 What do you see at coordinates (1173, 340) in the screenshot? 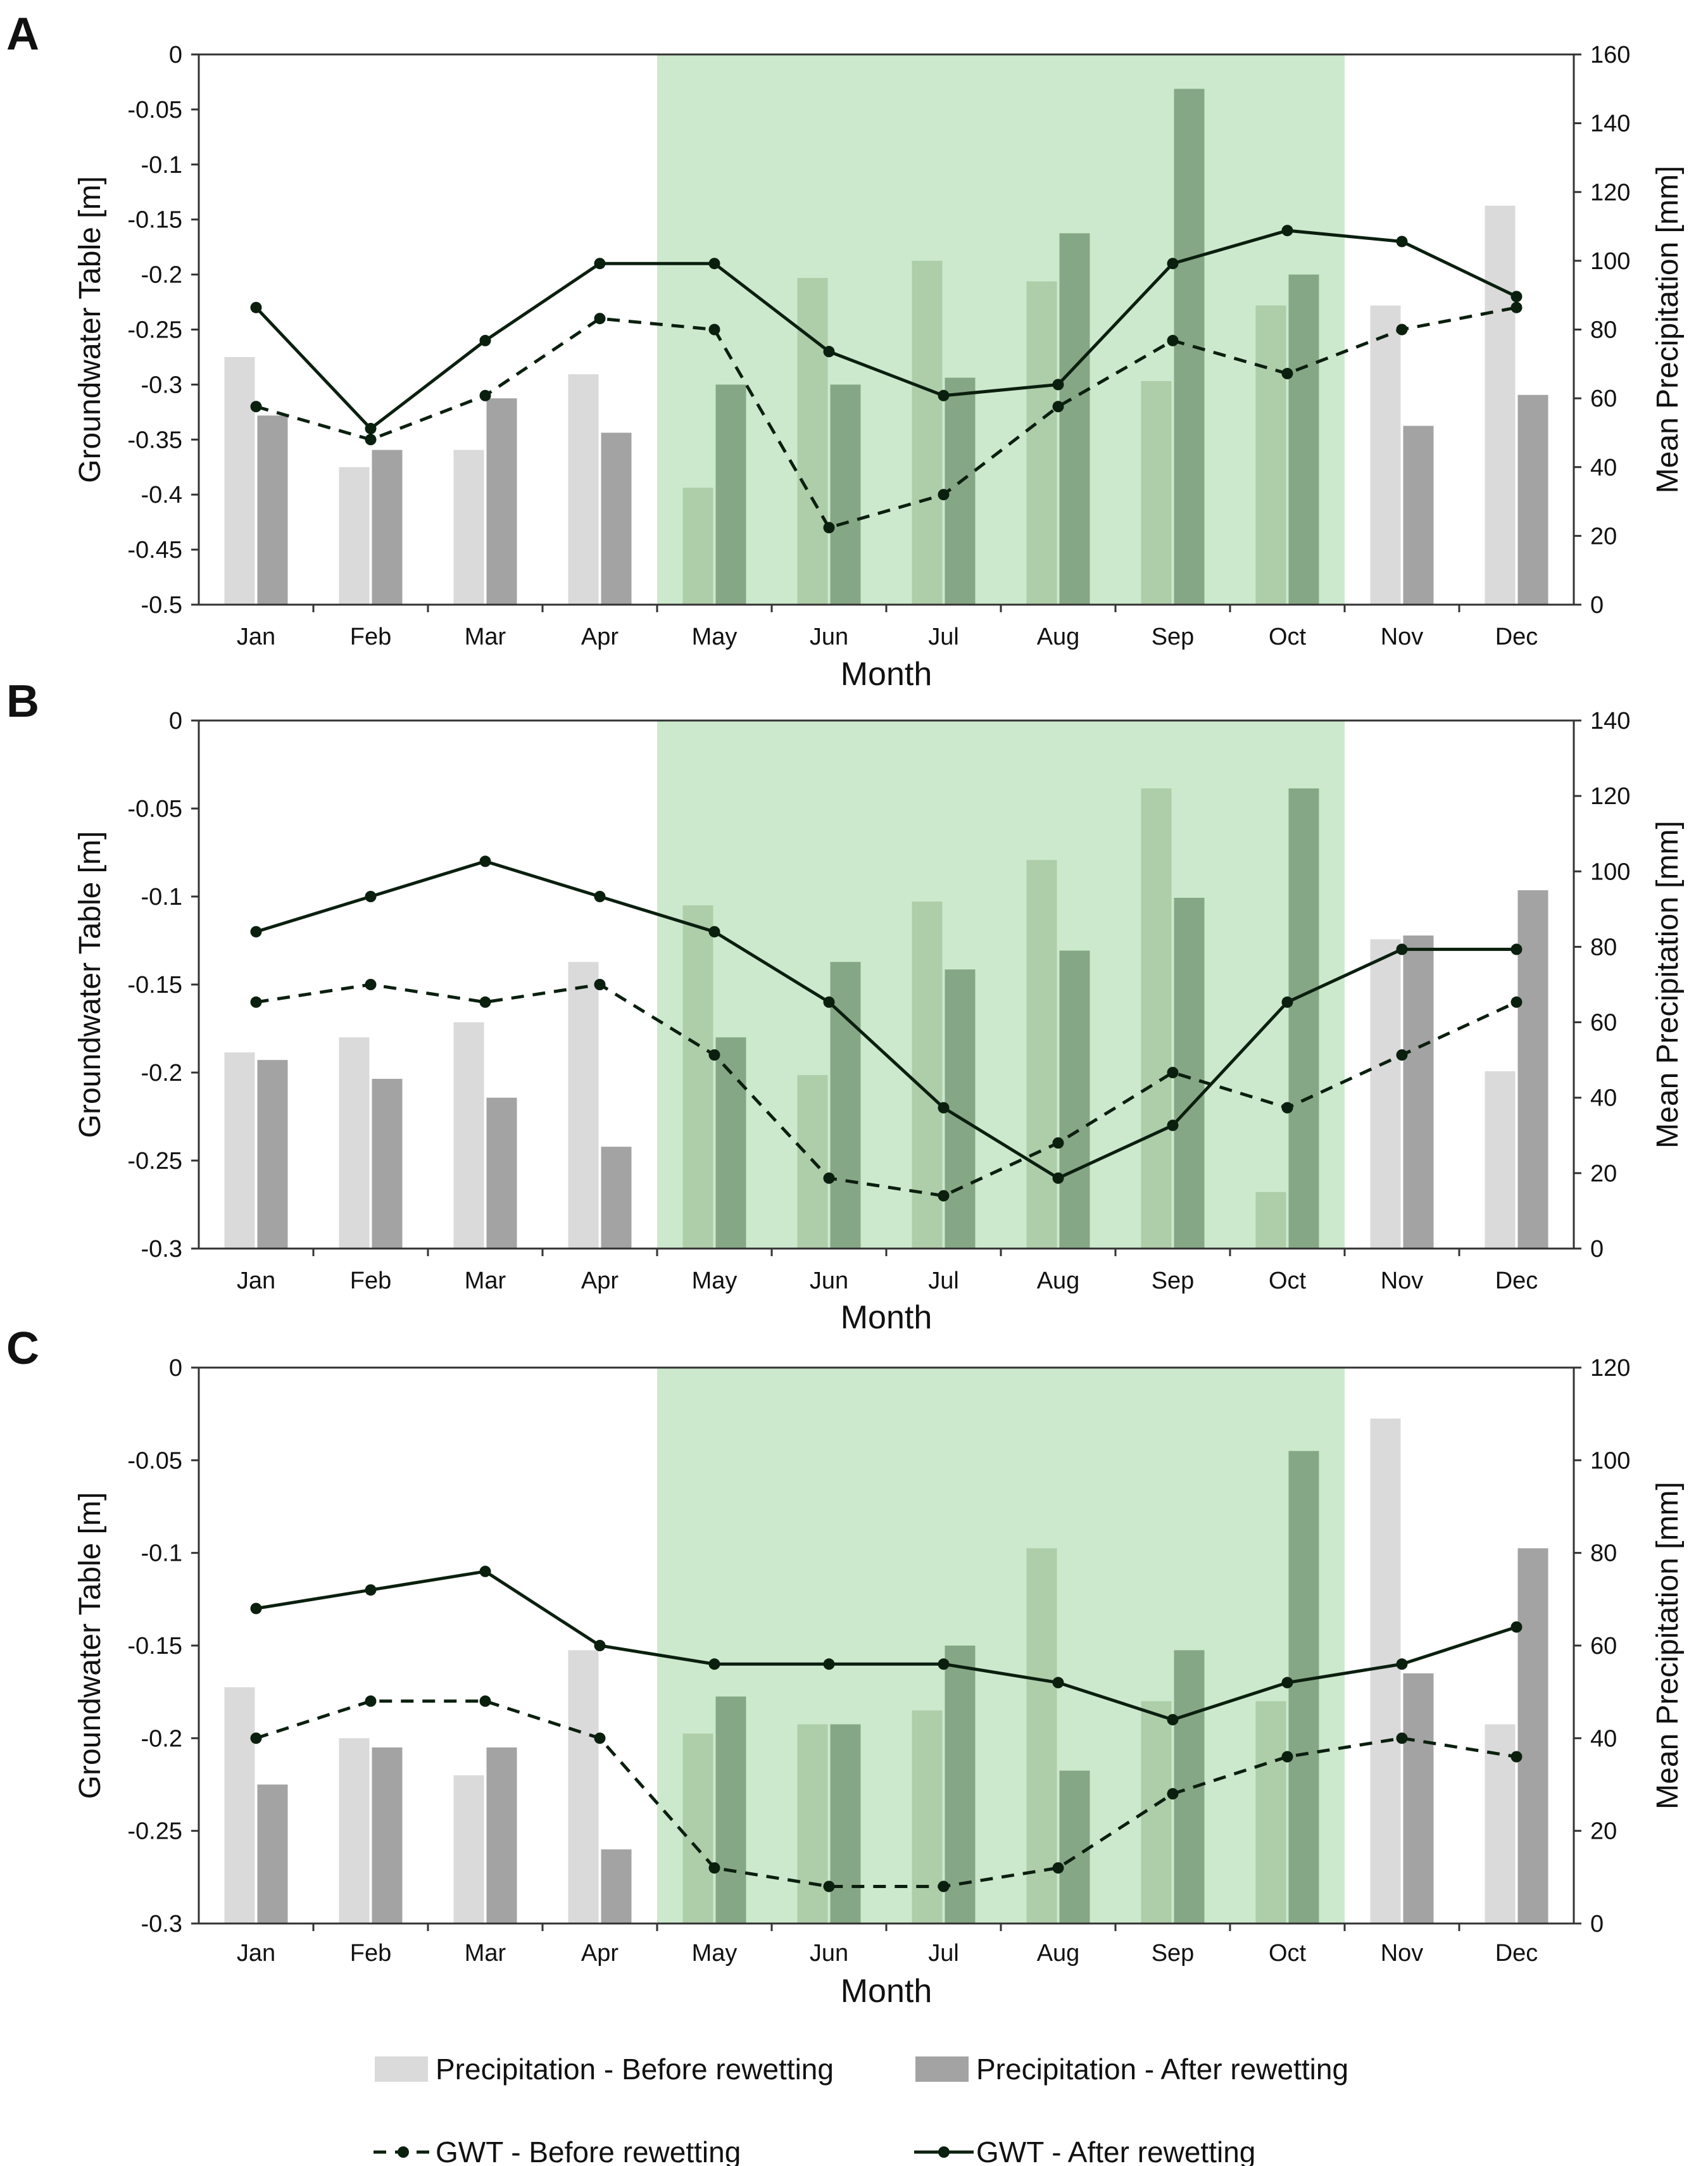
I see `point-gwt-before-sep` at bounding box center [1173, 340].